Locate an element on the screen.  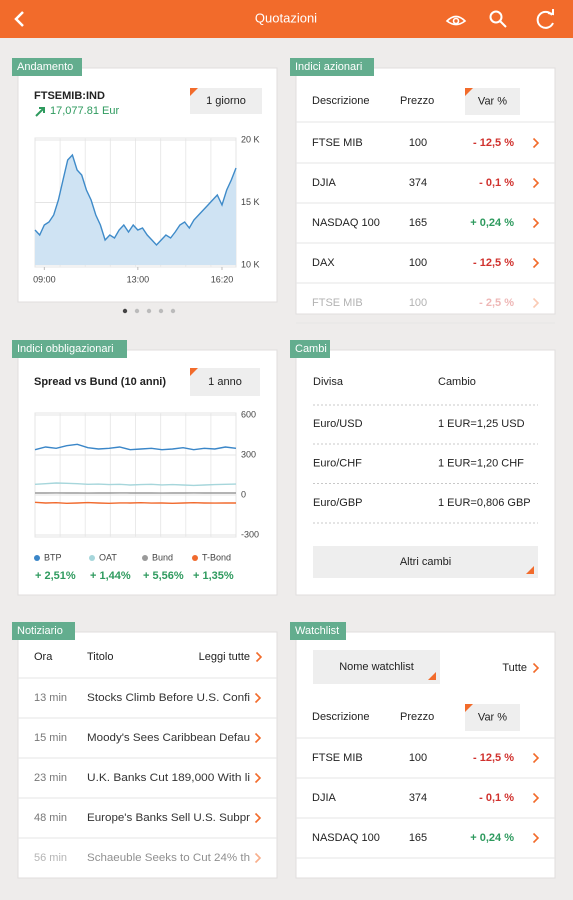
news-row: 56 min Schaeuble Seeks to Cut 24% th is located at coordinates (148, 858).